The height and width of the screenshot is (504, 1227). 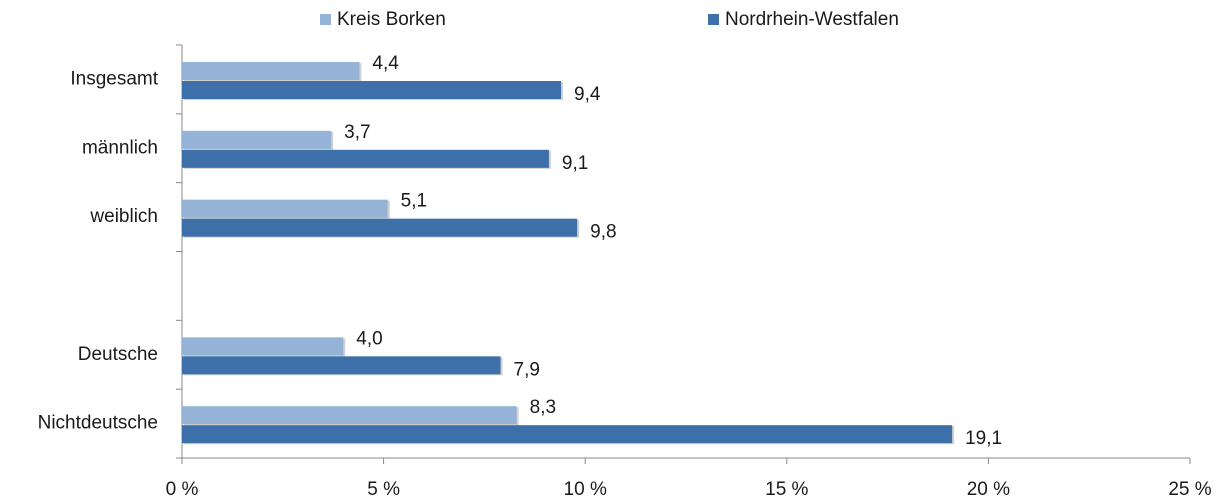 What do you see at coordinates (543, 407) in the screenshot?
I see `data-label: 8,3` at bounding box center [543, 407].